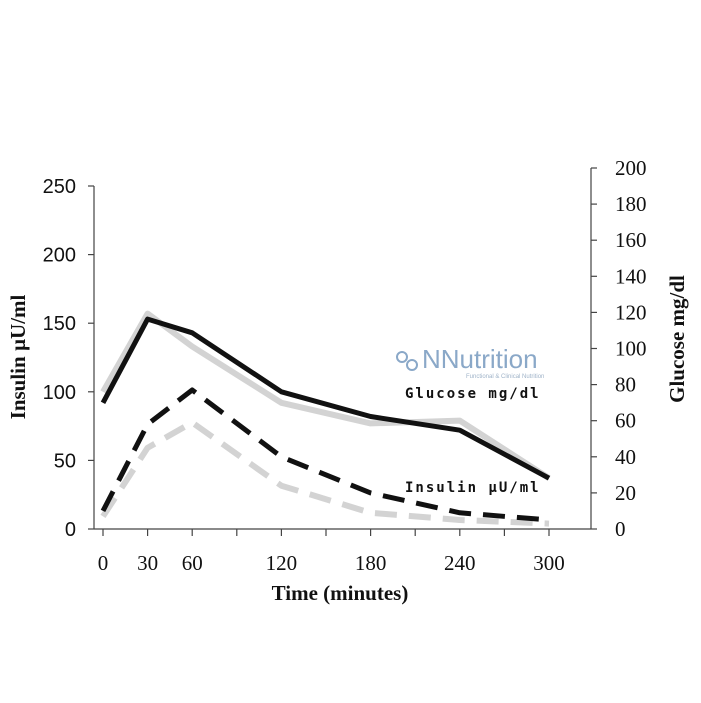 The height and width of the screenshot is (703, 701). Describe the element at coordinates (620, 529) in the screenshot. I see `right-tick-label: 0` at that location.